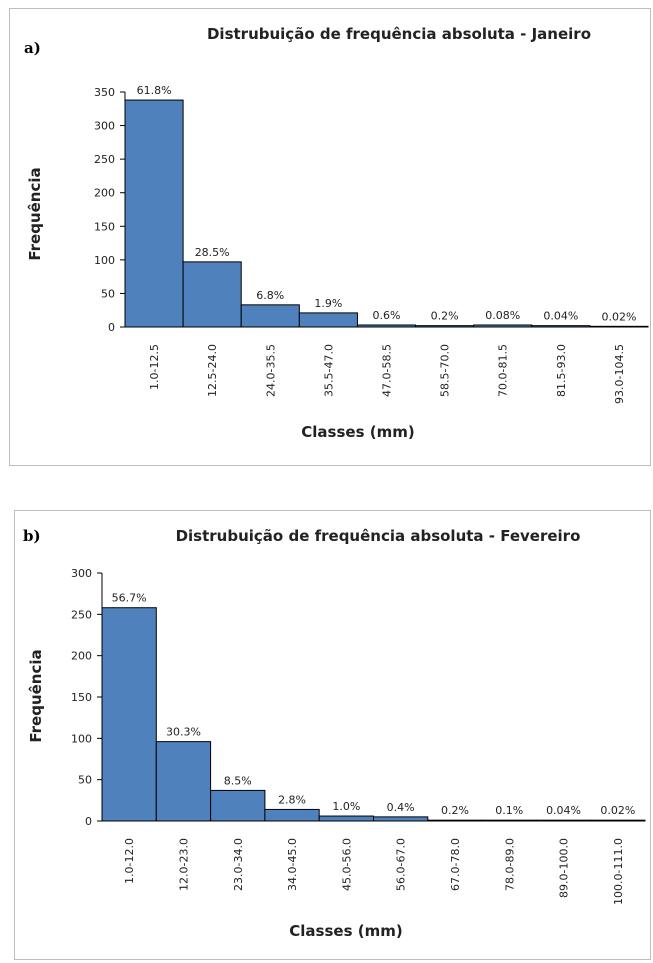 Image resolution: width=653 pixels, height=963 pixels. I want to click on data-label: 61.8%, so click(154, 90).